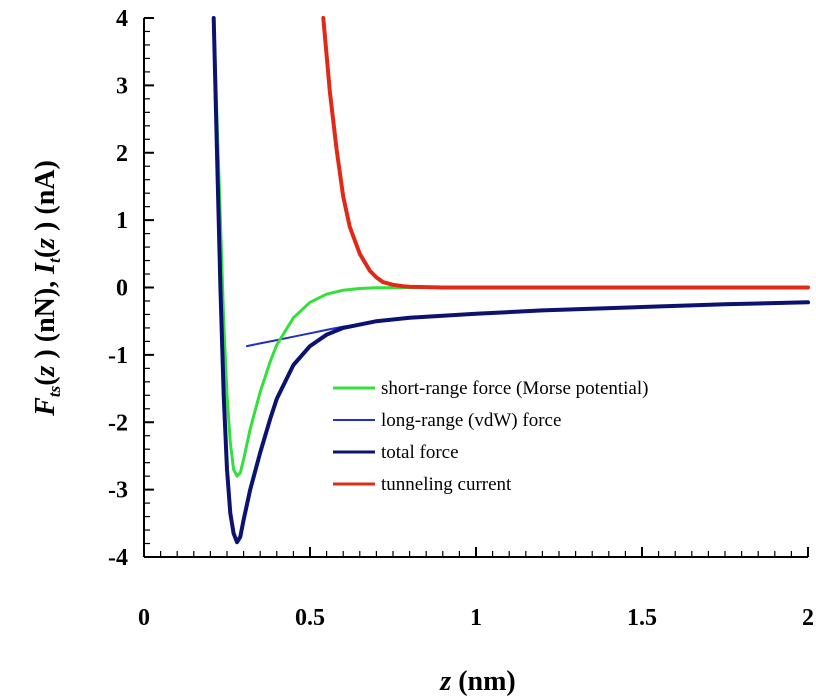 The image size is (816, 700). Describe the element at coordinates (118, 423) in the screenshot. I see `y-tick-label: -2` at that location.